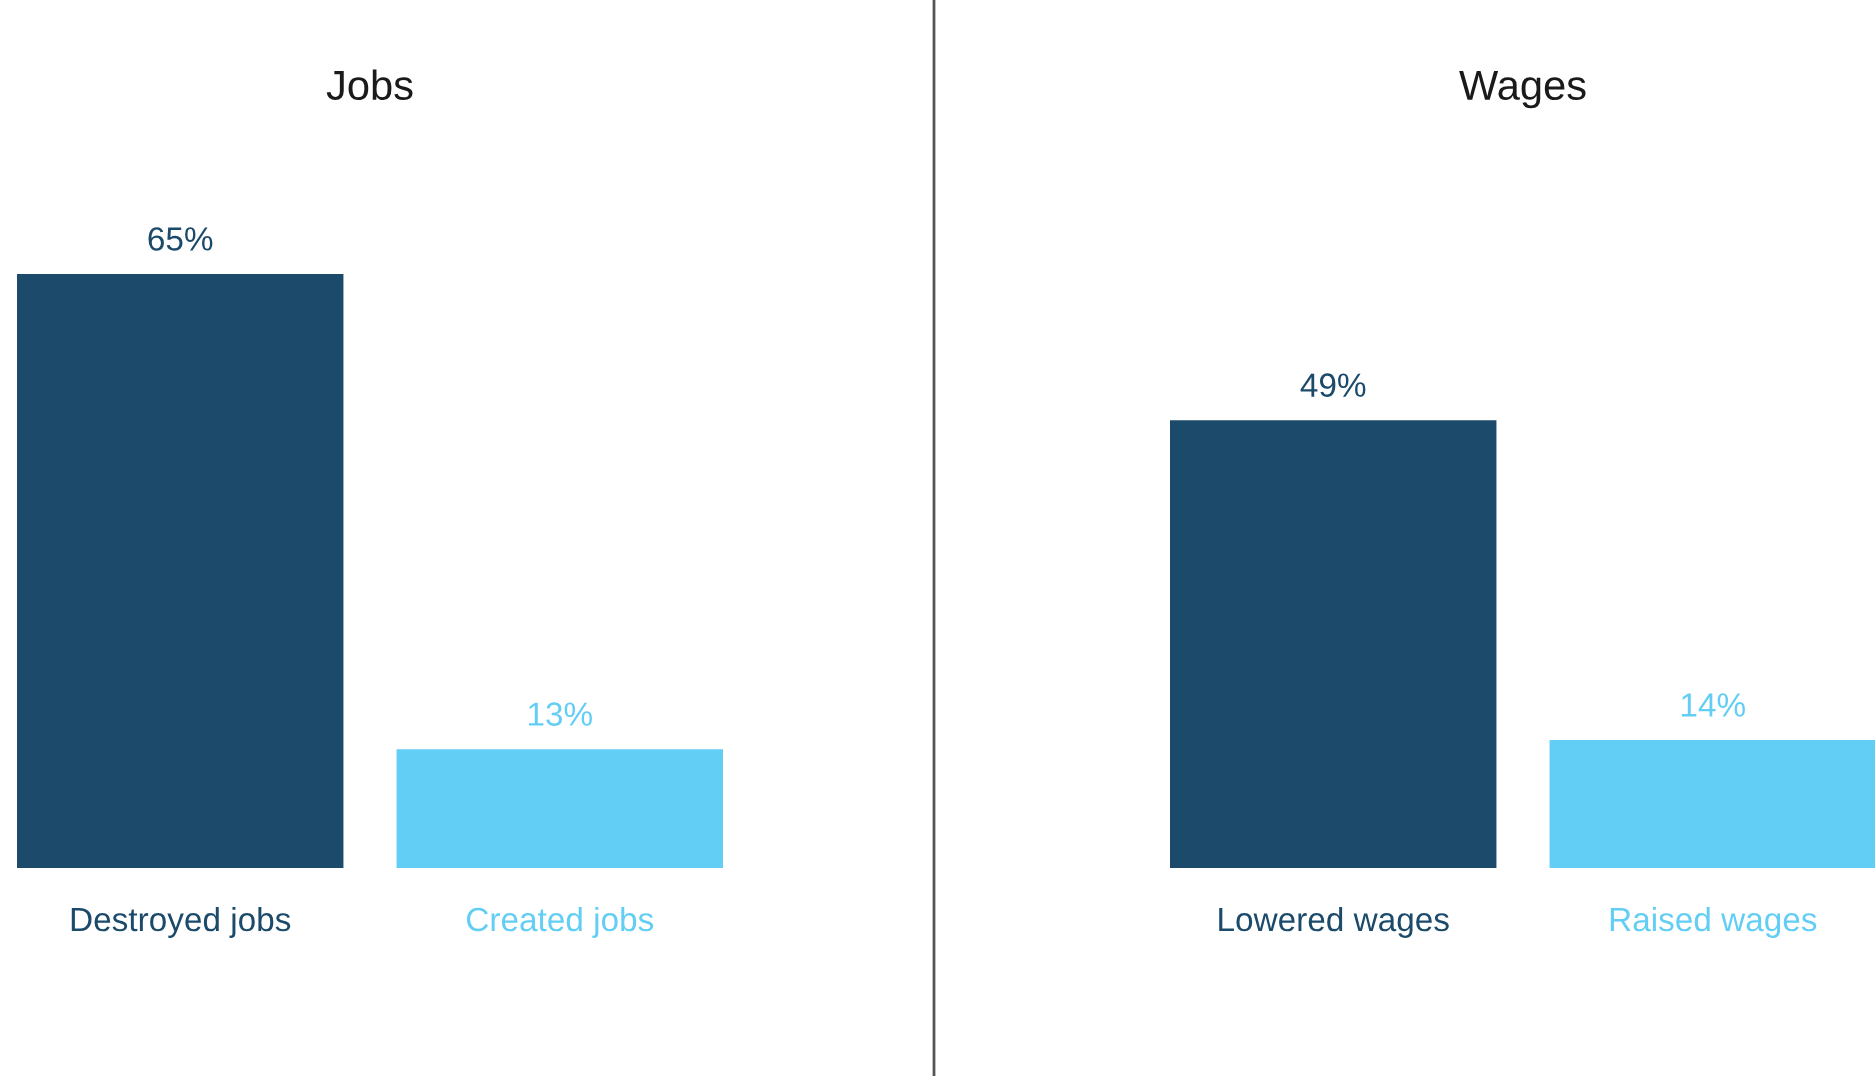 Image resolution: width=1875 pixels, height=1076 pixels. Describe the element at coordinates (560, 714) in the screenshot. I see `data-label: 13%` at that location.